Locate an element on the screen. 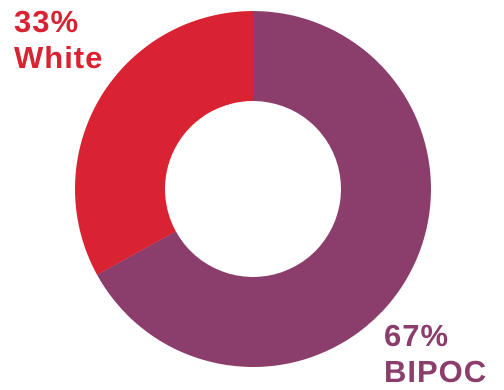 This screenshot has height=390, width=504. label-bipoc: 67% BIPOC is located at coordinates (435, 354).